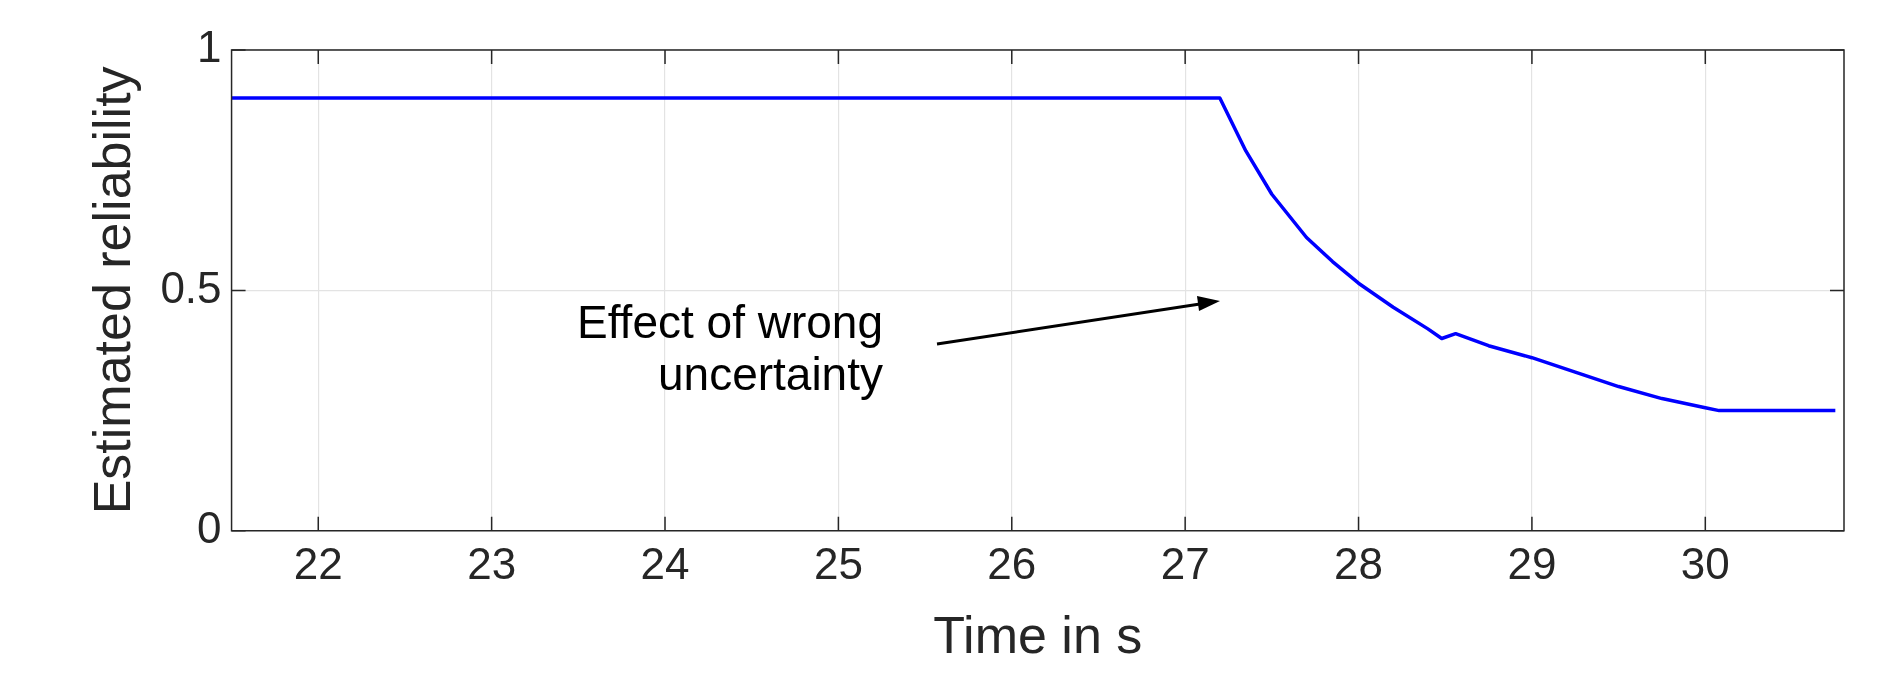 This screenshot has height=682, width=1886. Describe the element at coordinates (191, 287) in the screenshot. I see `y-tick-label: 0.5` at that location.